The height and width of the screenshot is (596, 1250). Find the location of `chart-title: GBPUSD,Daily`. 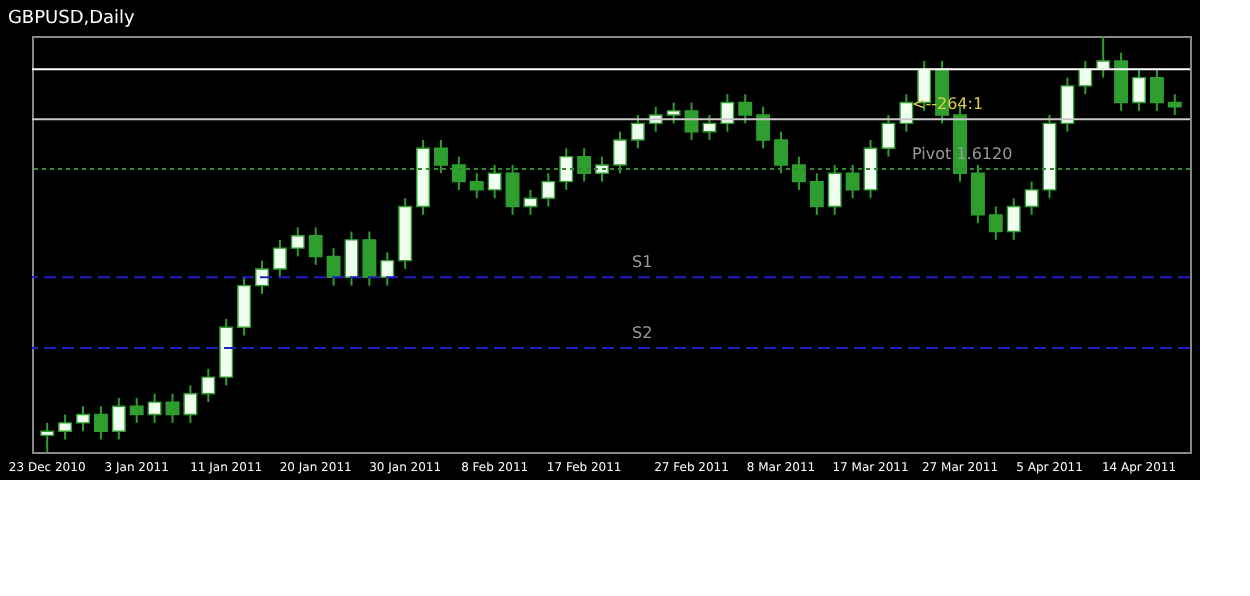

chart-title: GBPUSD,Daily is located at coordinates (72, 19).